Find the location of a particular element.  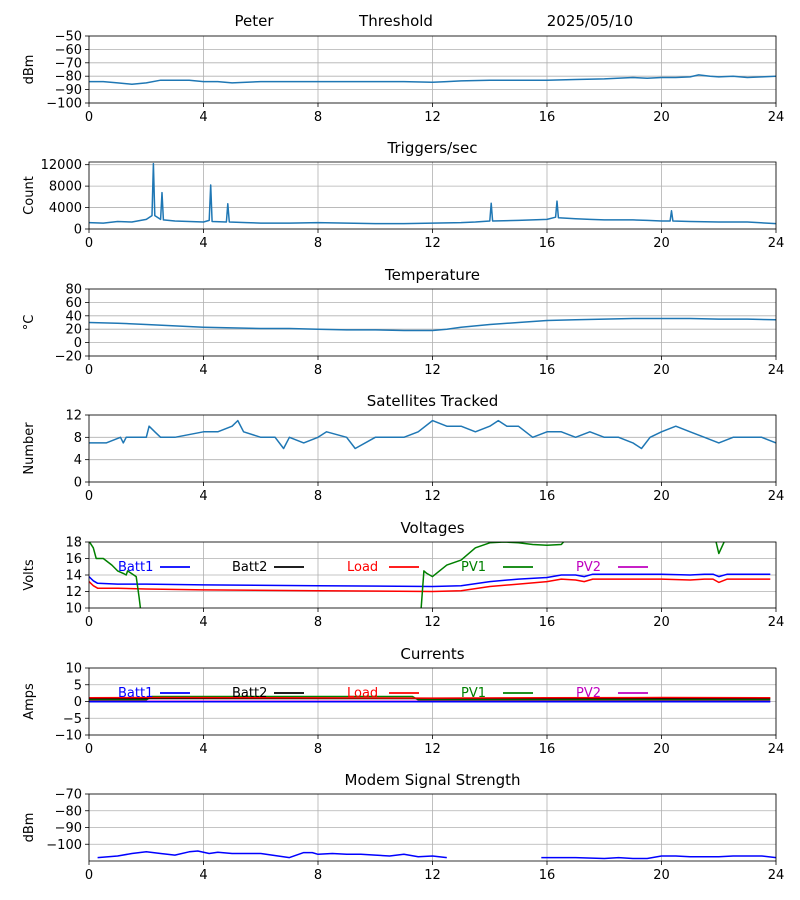

legend-item-batt2: Batt2 is located at coordinates (268, 693).